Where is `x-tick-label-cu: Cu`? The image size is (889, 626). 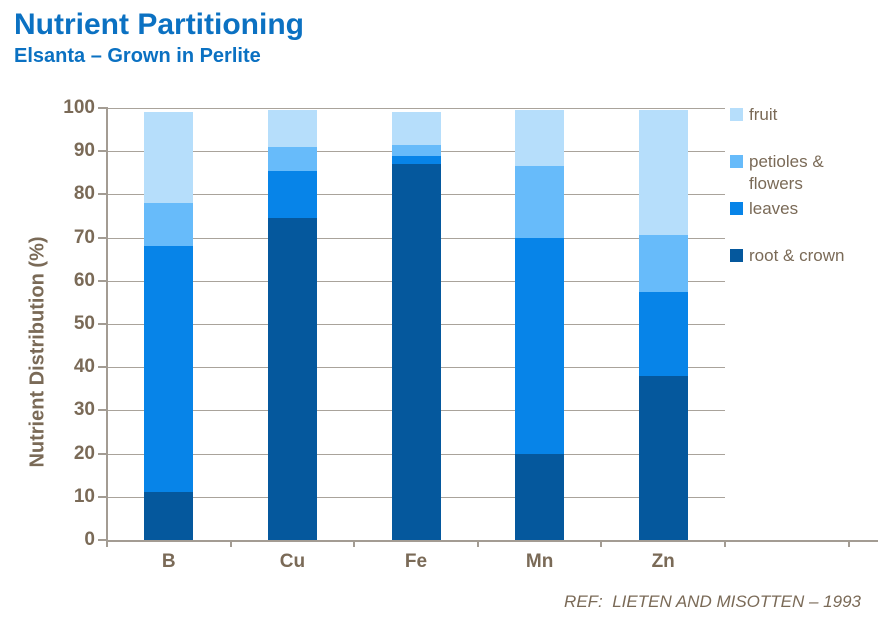
x-tick-label-cu: Cu is located at coordinates (292, 561).